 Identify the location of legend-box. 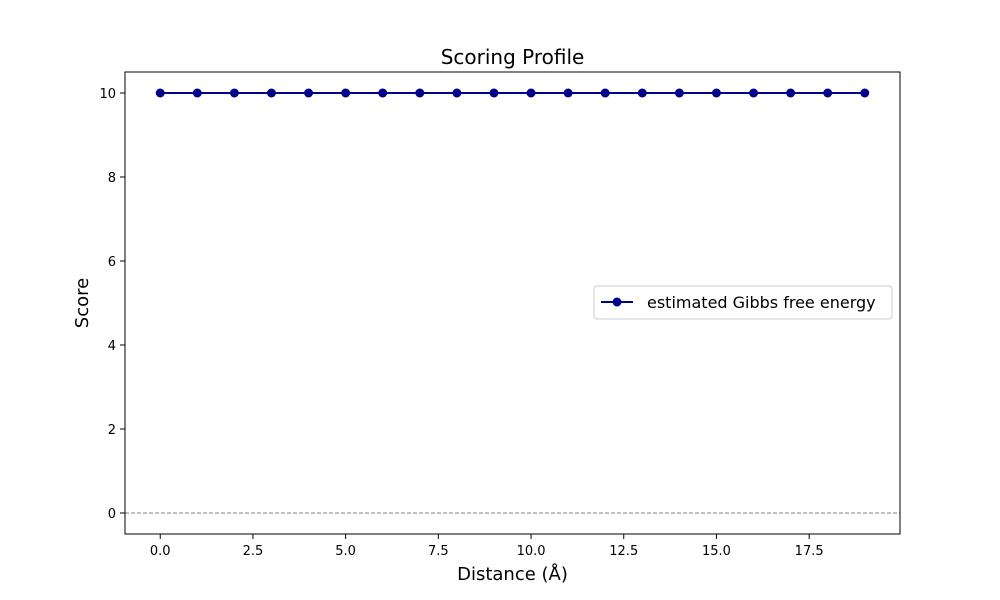
(743, 302).